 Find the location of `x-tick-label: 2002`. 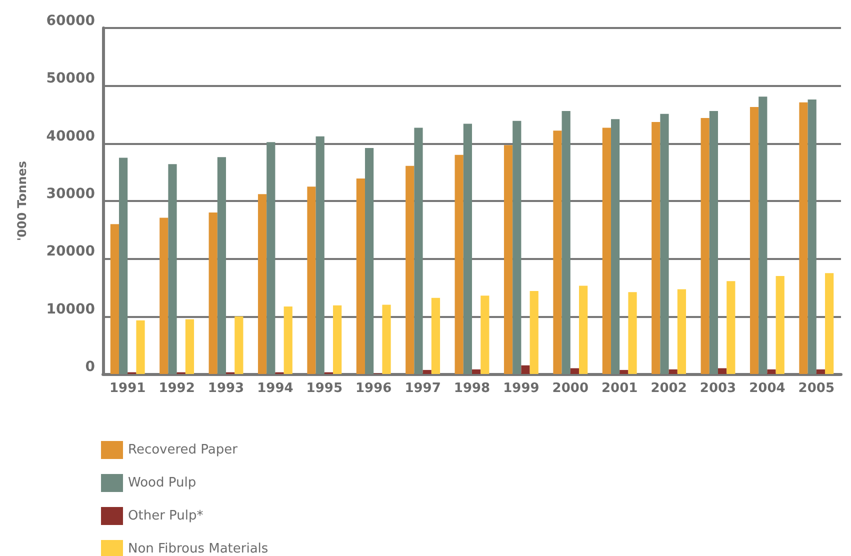

x-tick-label: 2002 is located at coordinates (668, 388).